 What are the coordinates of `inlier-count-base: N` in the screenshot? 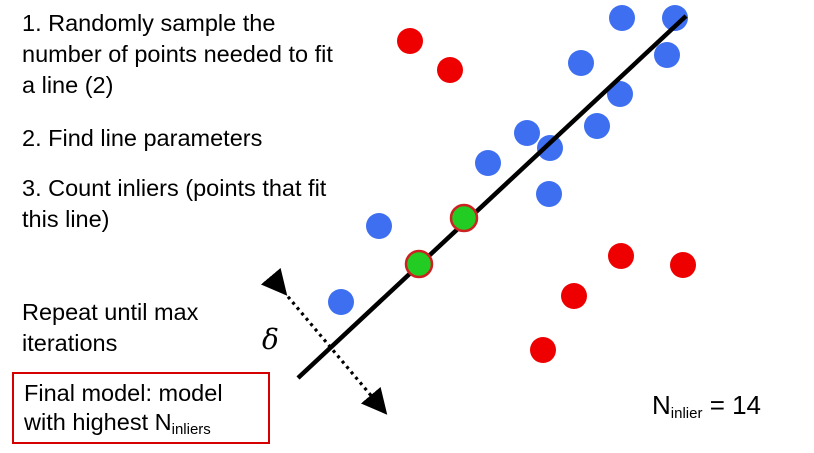 It's located at (661, 405).